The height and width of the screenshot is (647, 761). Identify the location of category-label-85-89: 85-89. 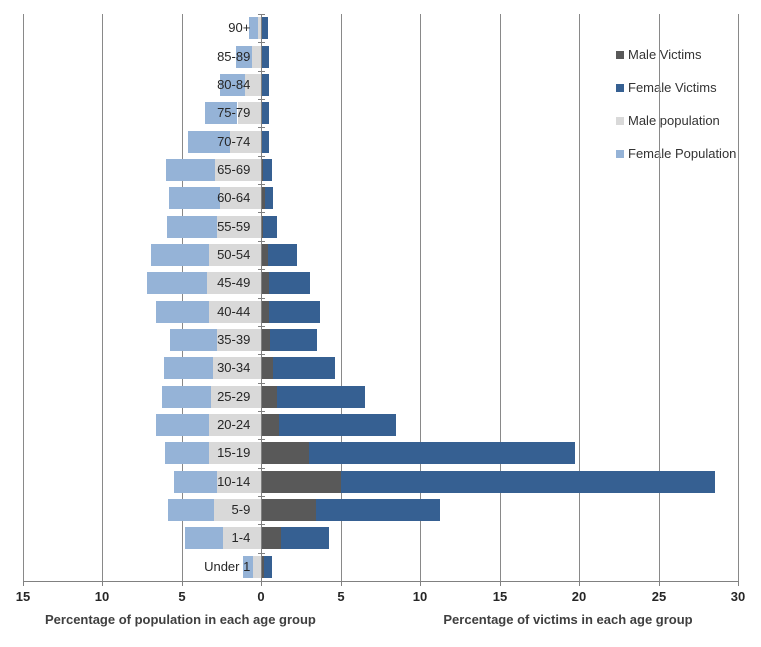
(234, 56).